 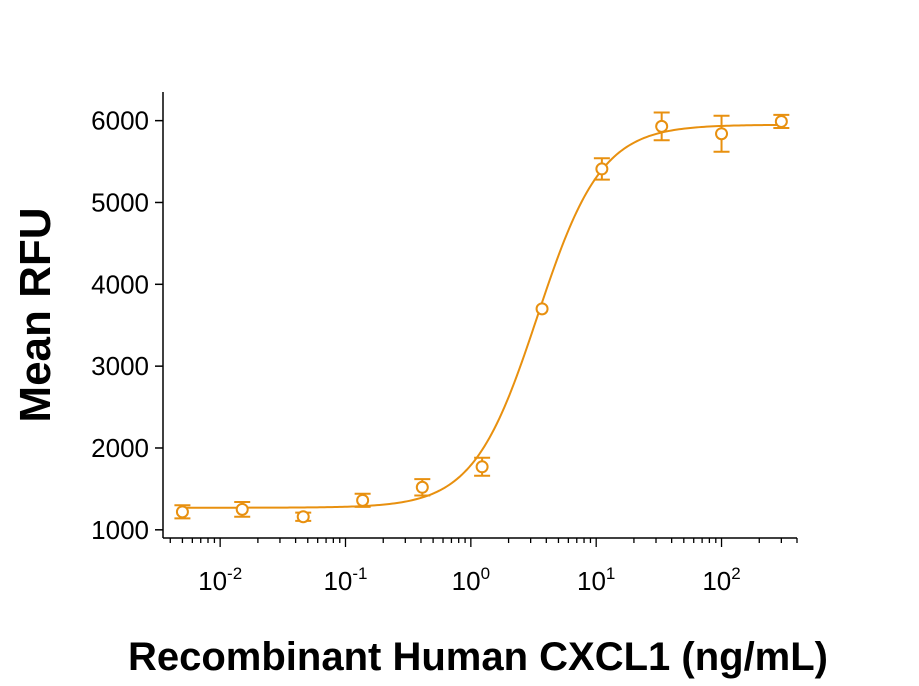 I want to click on x-axis-label: Recombinant Human CXCL1 (ng/mL), so click(x=478, y=657).